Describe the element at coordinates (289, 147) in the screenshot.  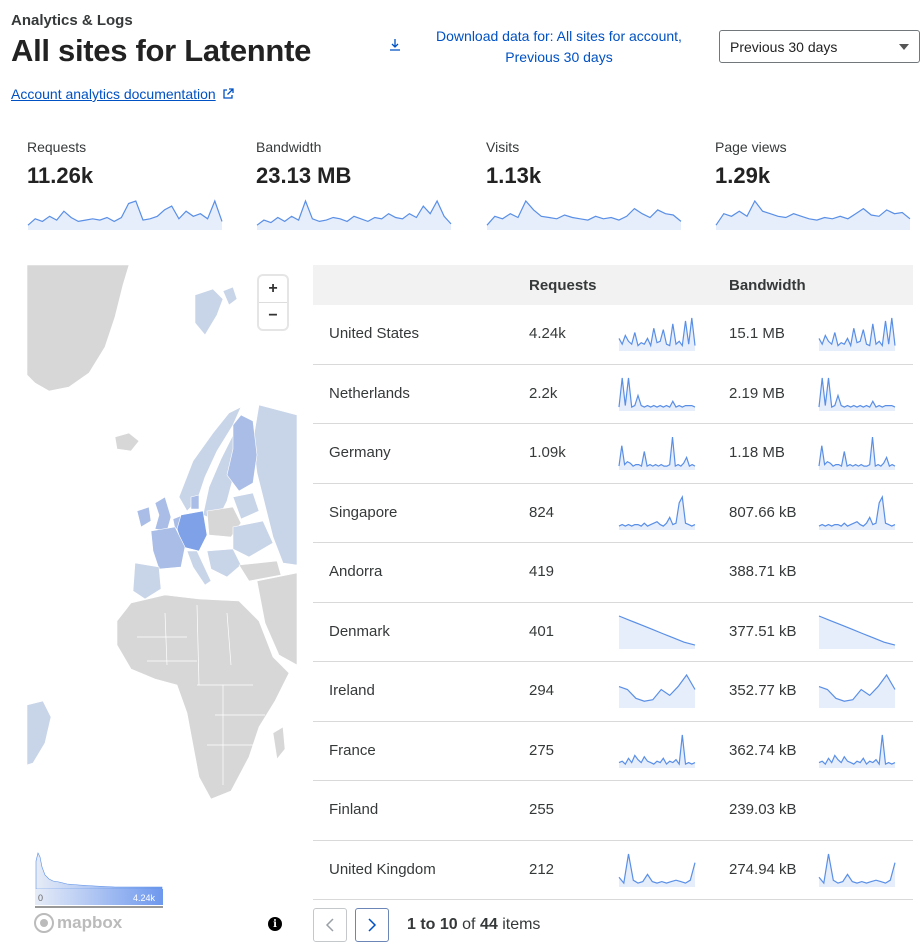
I see `stat-label: Bandwidth` at that location.